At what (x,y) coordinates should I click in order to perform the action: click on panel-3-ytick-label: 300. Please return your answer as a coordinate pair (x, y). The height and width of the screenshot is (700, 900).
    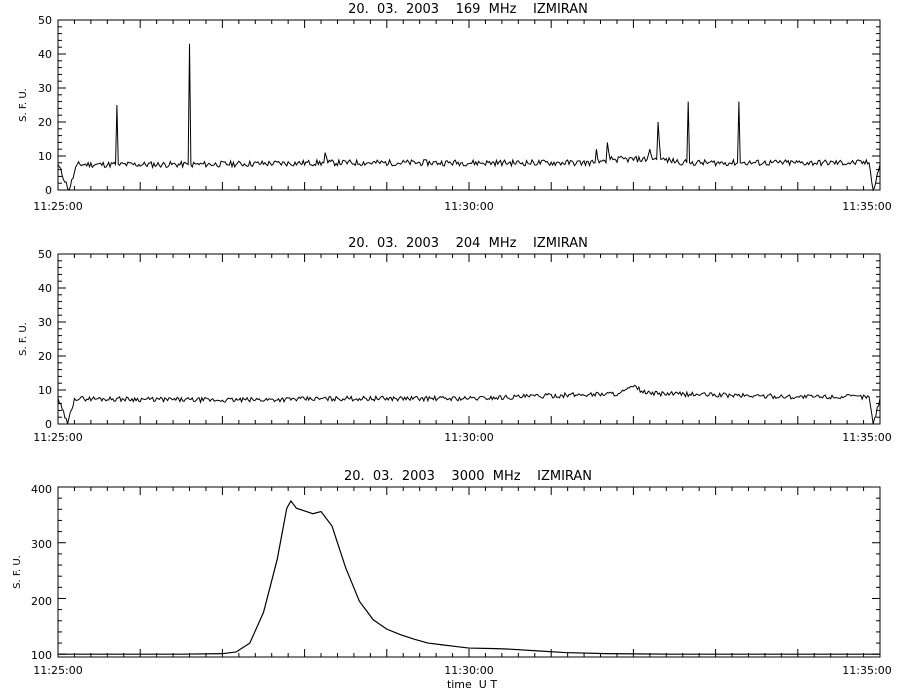
    Looking at the image, I should click on (41, 544).